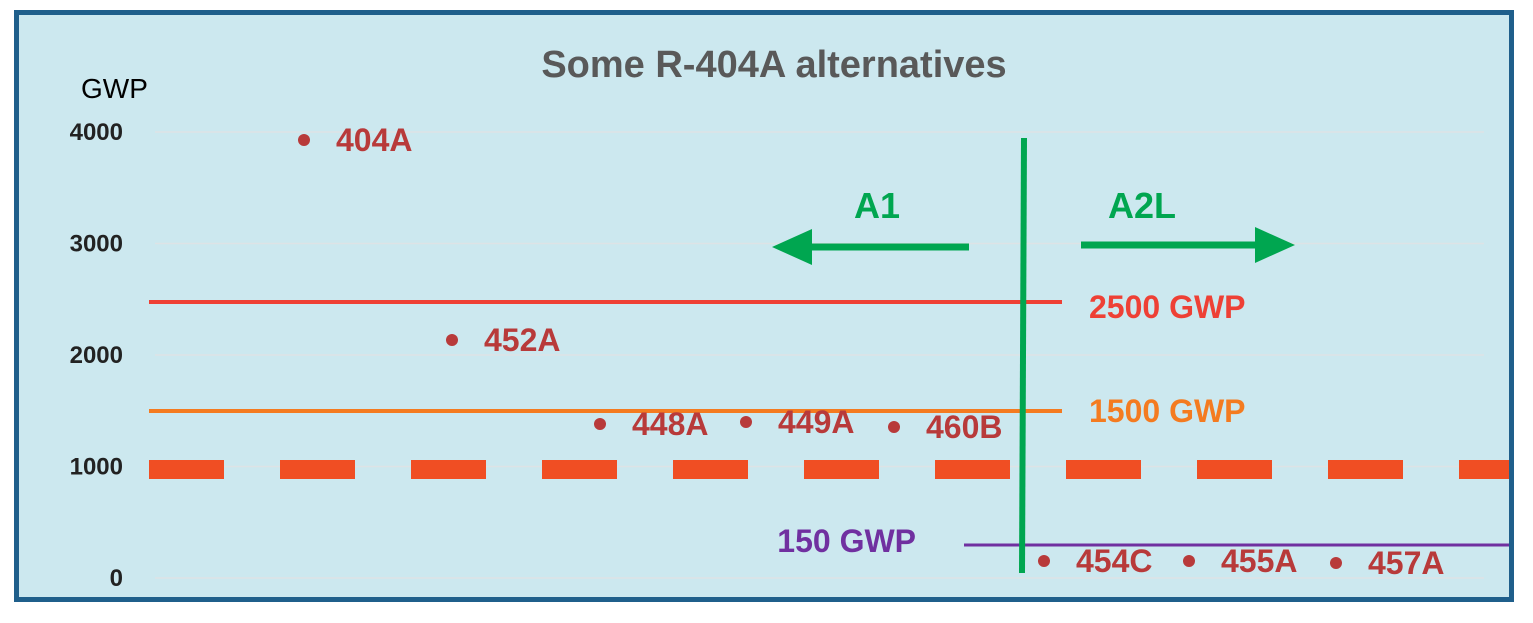 Image resolution: width=1533 pixels, height=623 pixels. I want to click on y-tick-label: 1000, so click(96, 467).